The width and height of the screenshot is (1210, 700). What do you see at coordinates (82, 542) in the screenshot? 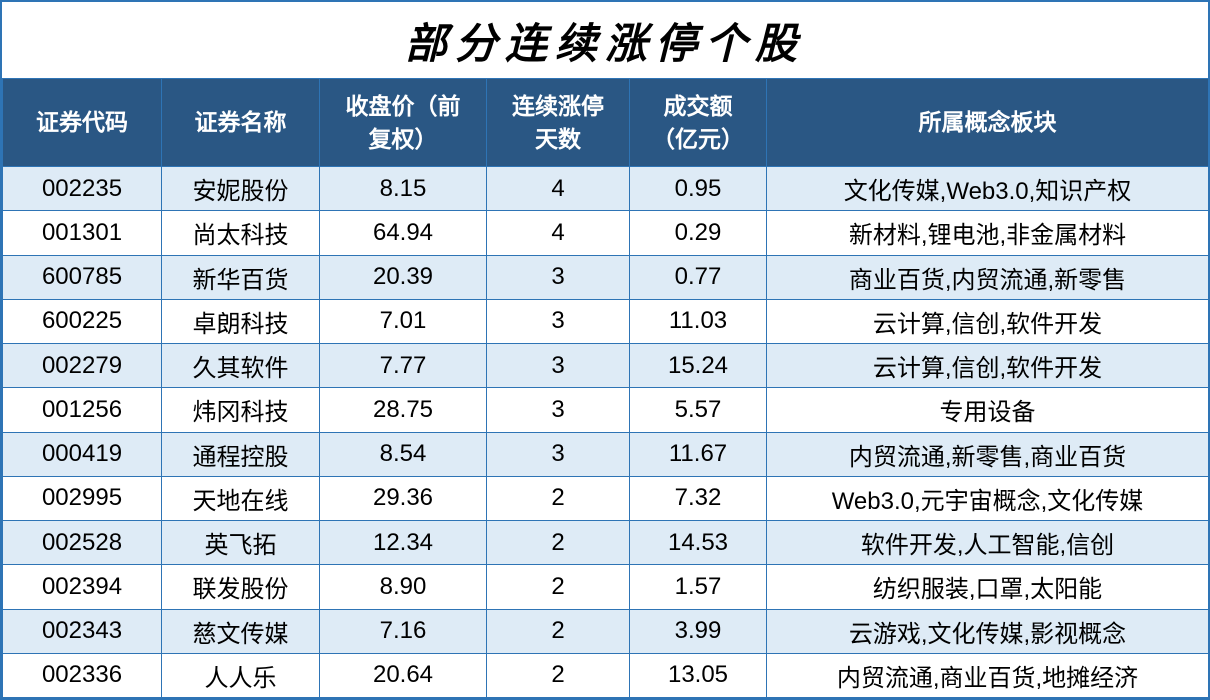
I see `cell-code: 002528` at bounding box center [82, 542].